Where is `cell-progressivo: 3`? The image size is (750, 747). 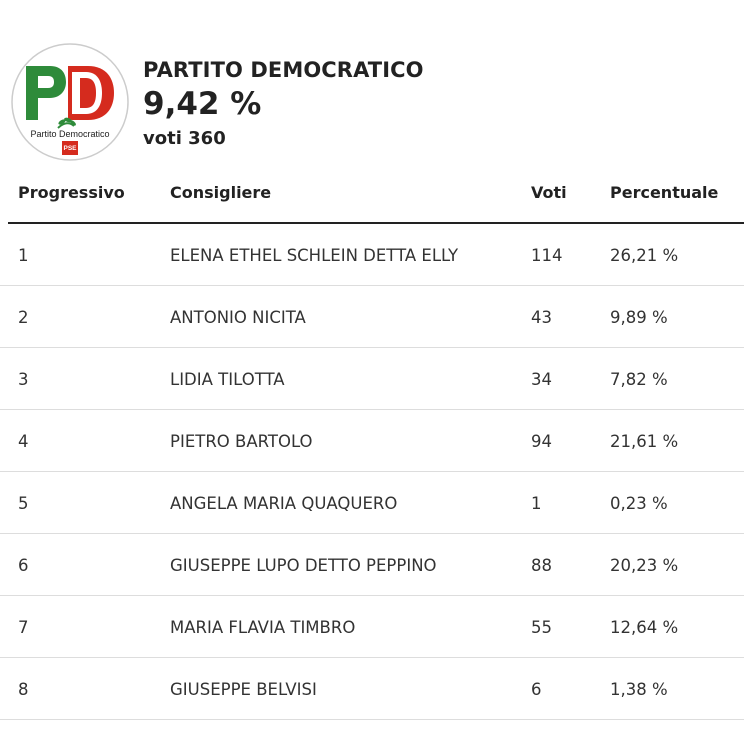 cell-progressivo: 3 is located at coordinates (23, 379).